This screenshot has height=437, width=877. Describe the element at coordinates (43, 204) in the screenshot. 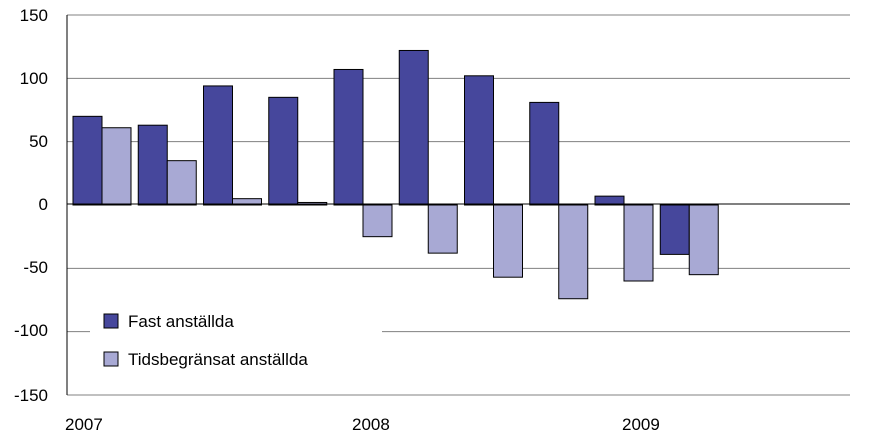

I see `y-tick-label: 0` at that location.